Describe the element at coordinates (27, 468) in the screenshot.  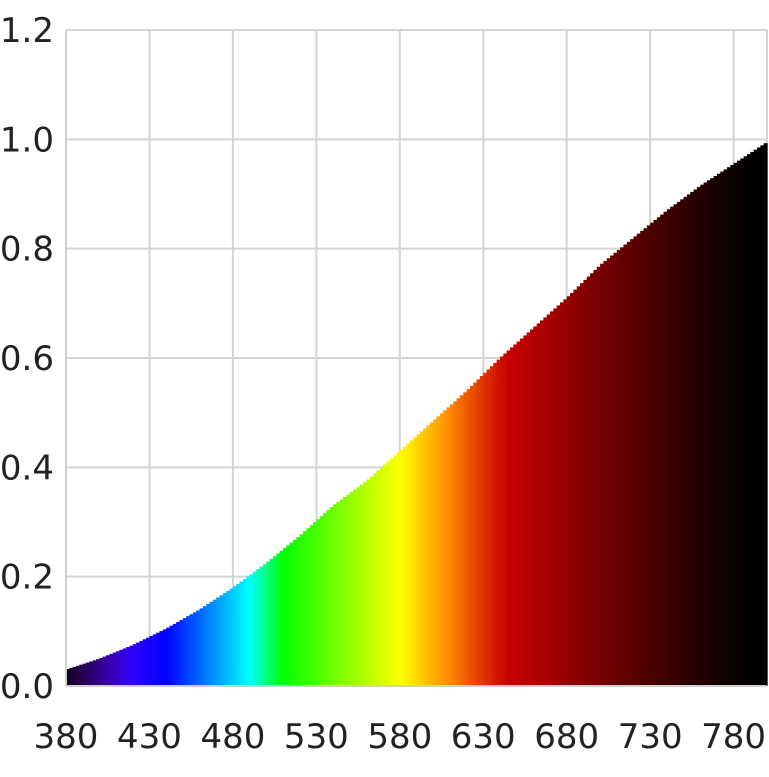
I see `y-tick-label: 0.4` at that location.